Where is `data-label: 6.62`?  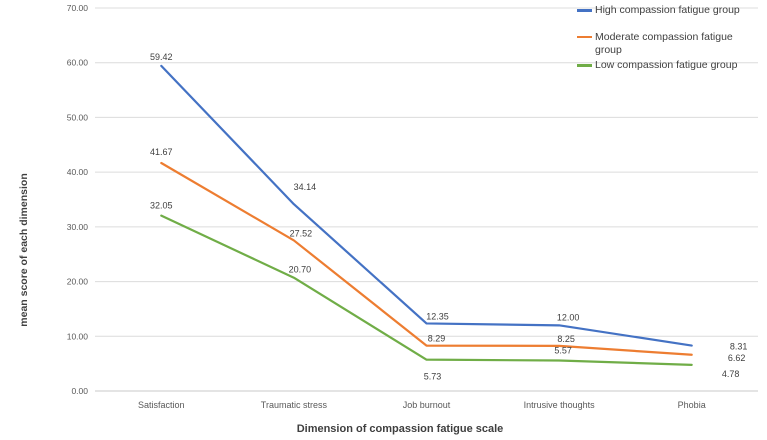 data-label: 6.62 is located at coordinates (737, 358).